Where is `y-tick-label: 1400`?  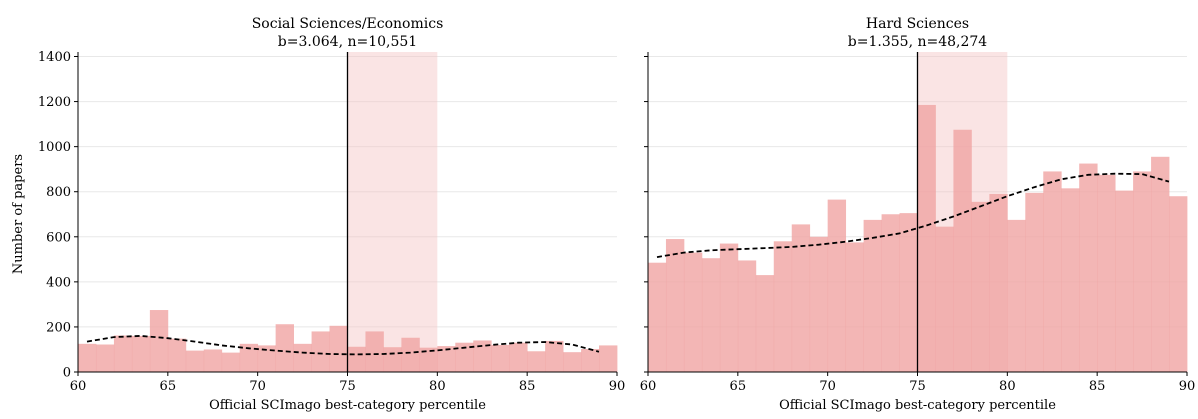 y-tick-label: 1400 is located at coordinates (54, 57).